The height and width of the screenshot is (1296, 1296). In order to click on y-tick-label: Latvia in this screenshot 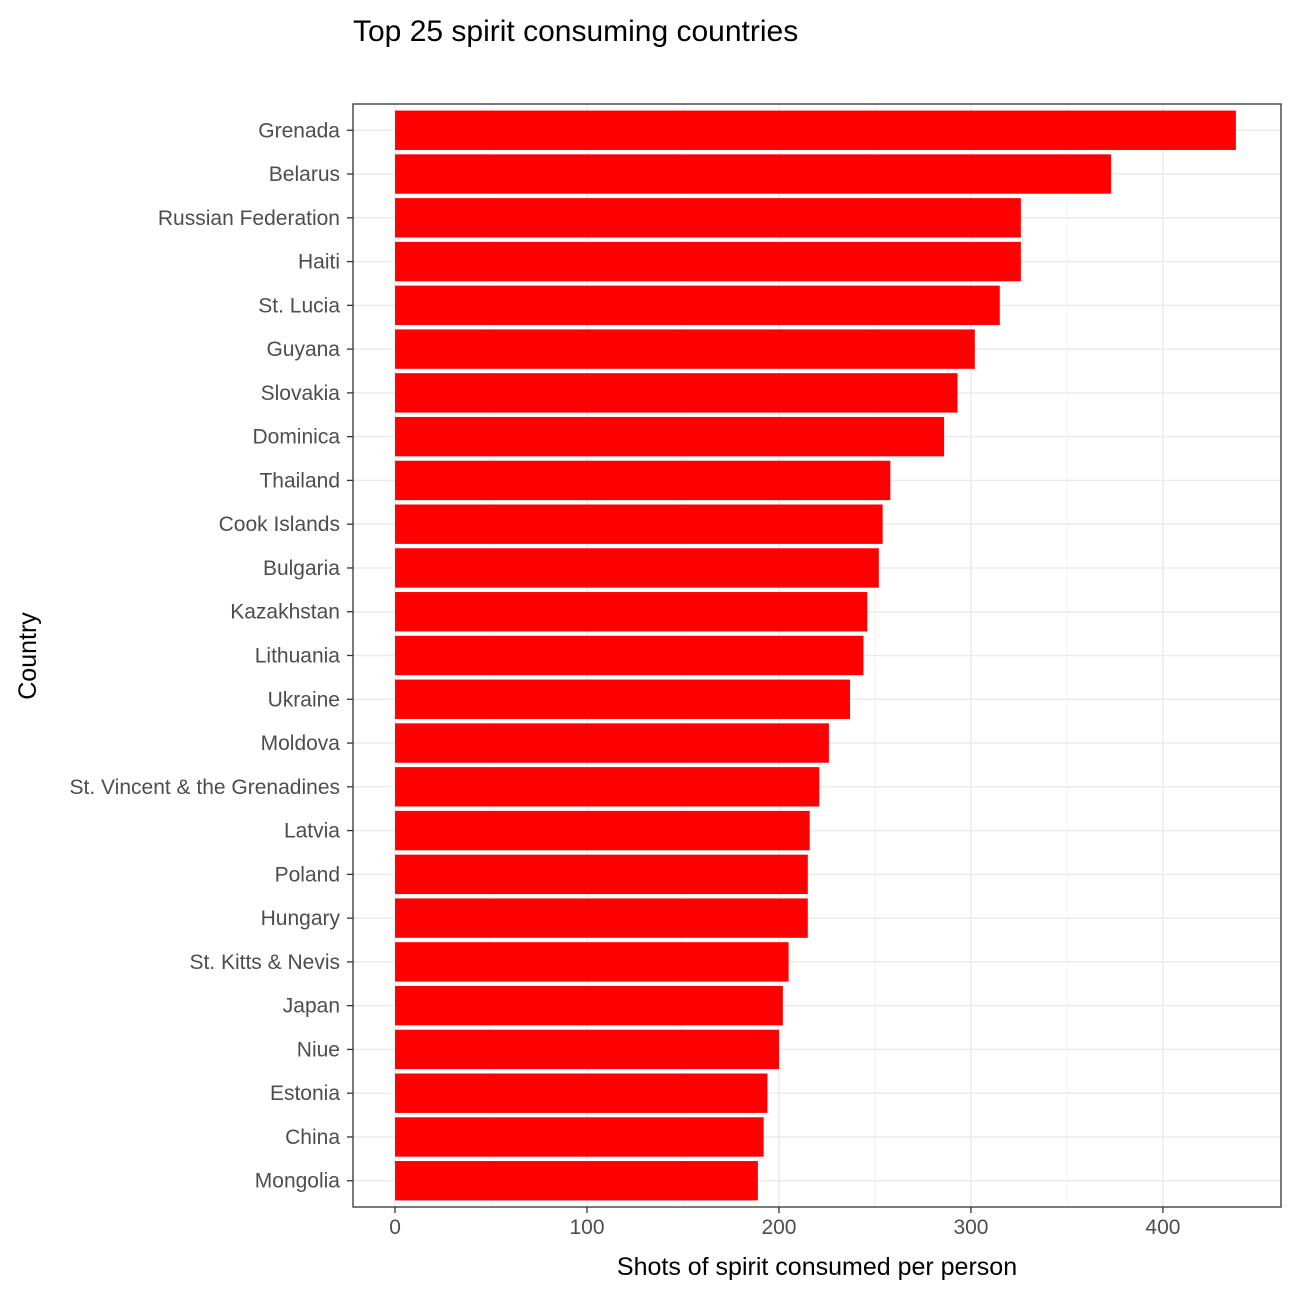, I will do `click(312, 831)`.